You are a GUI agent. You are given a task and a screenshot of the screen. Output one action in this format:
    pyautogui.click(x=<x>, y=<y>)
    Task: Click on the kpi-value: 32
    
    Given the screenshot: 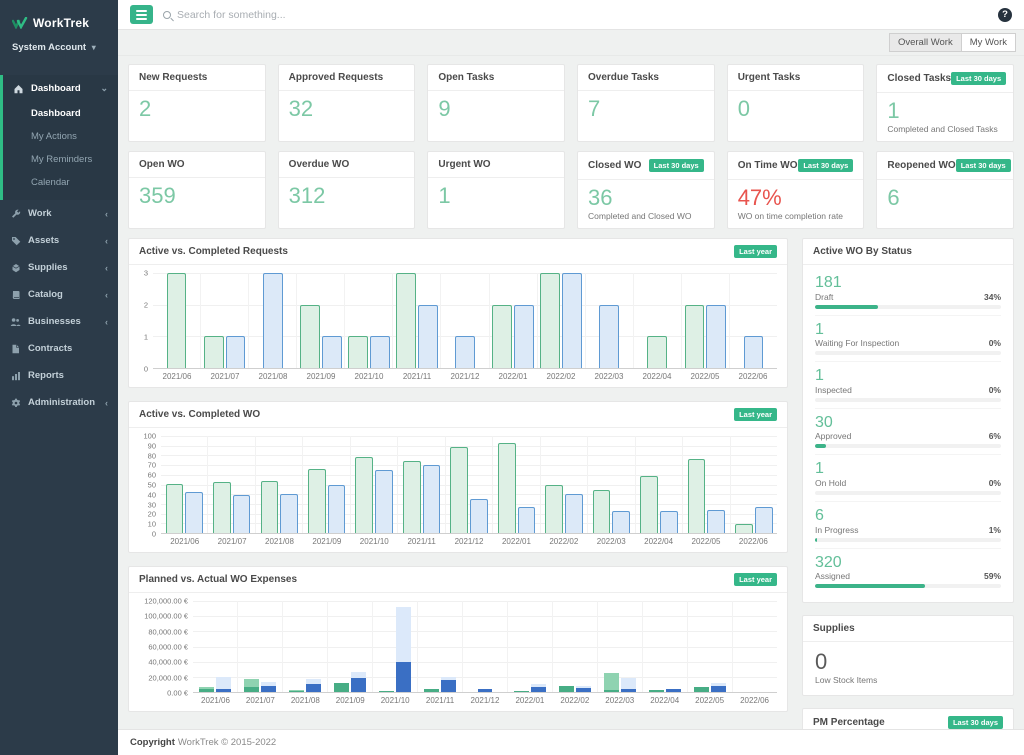 What is the action you would take?
    pyautogui.click(x=301, y=108)
    